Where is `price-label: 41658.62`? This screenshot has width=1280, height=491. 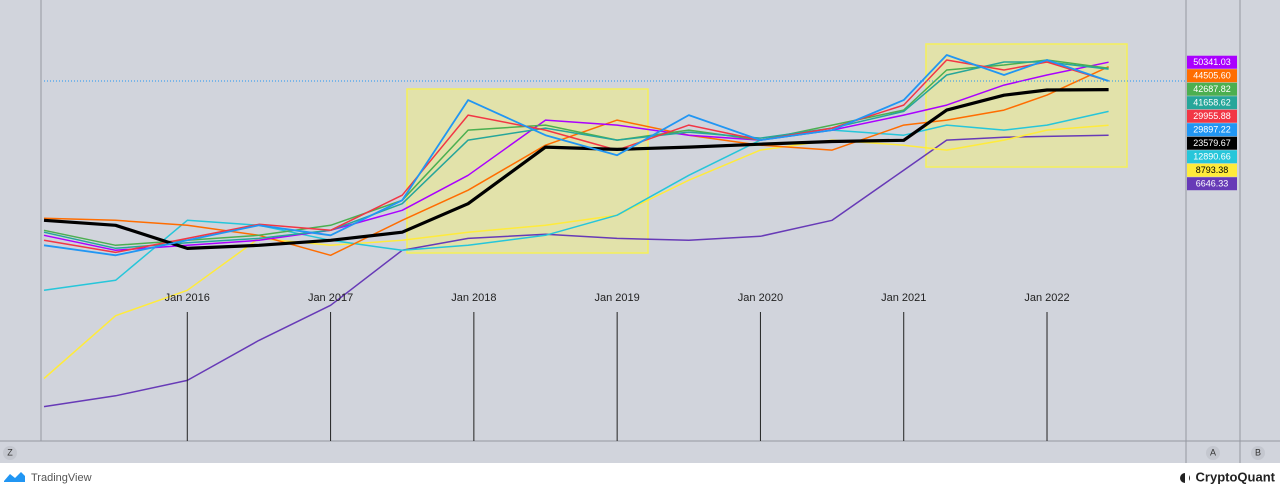
price-label: 41658.62 is located at coordinates (1212, 103).